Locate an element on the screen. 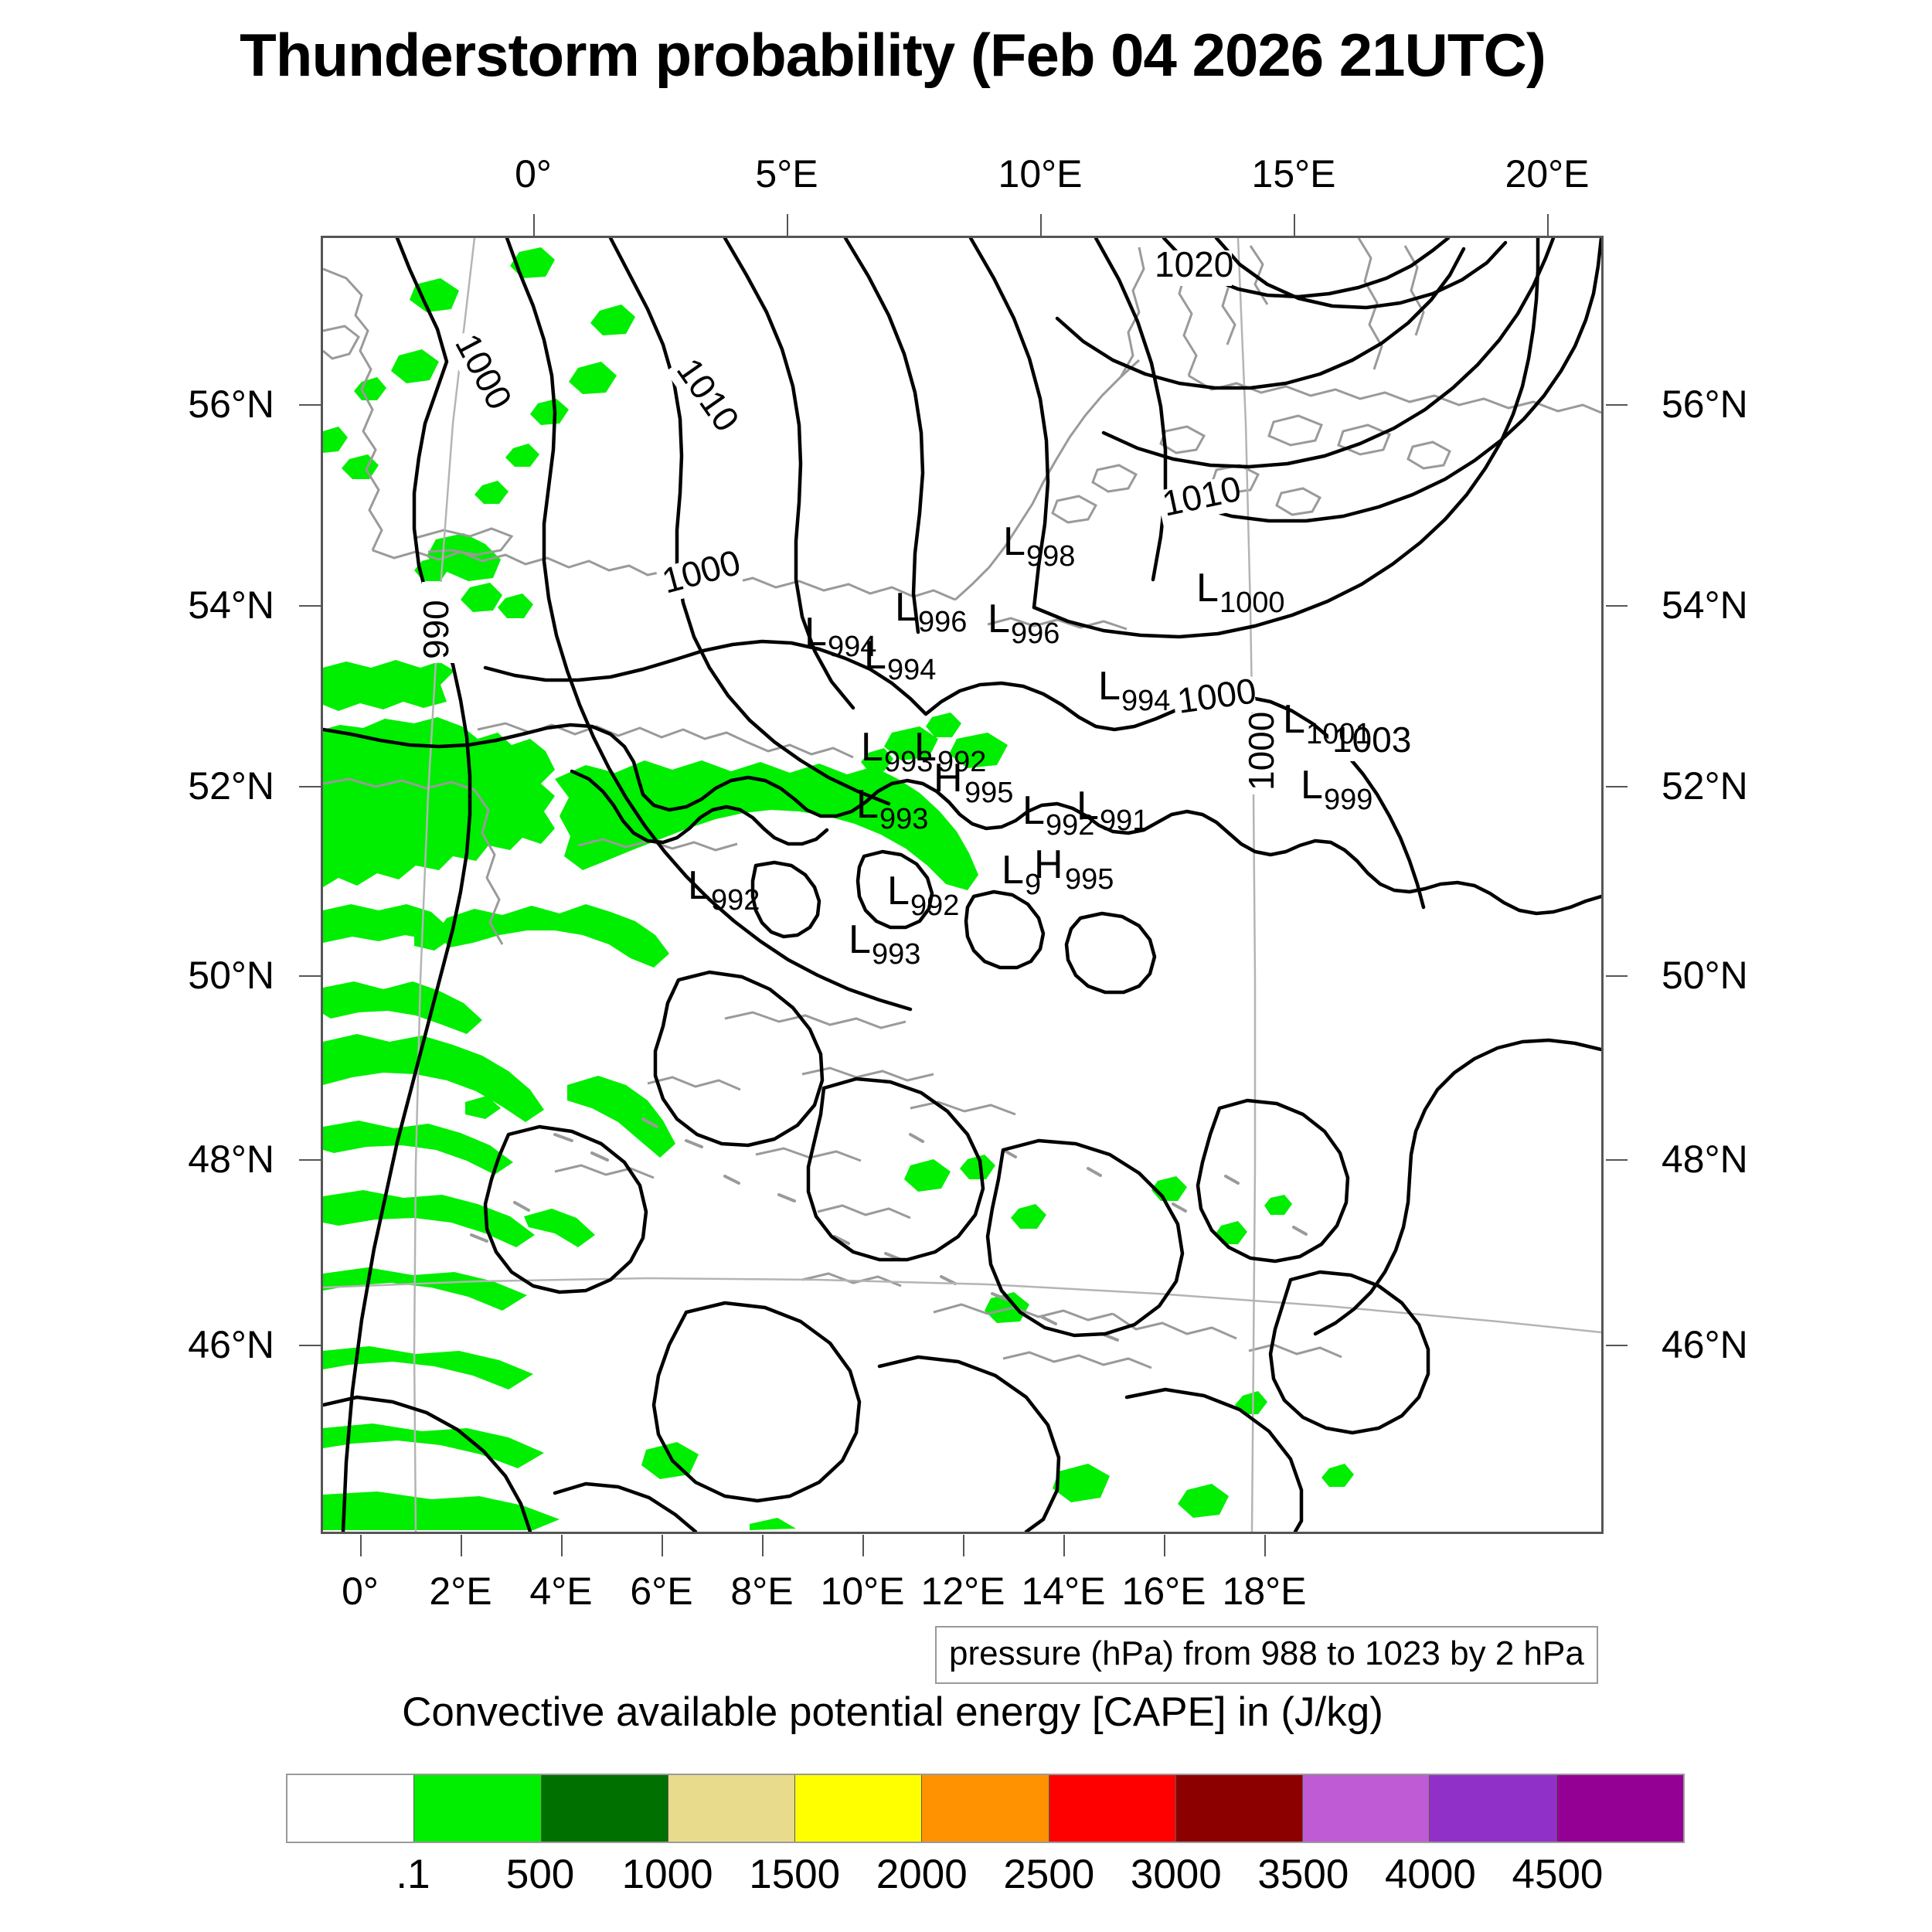 Image resolution: width=1932 pixels, height=1932 pixels. colorbar-tick-labels: .1 500 1000 1500 2000 2500 3000 3500 4000 4500 is located at coordinates (985, 1878).